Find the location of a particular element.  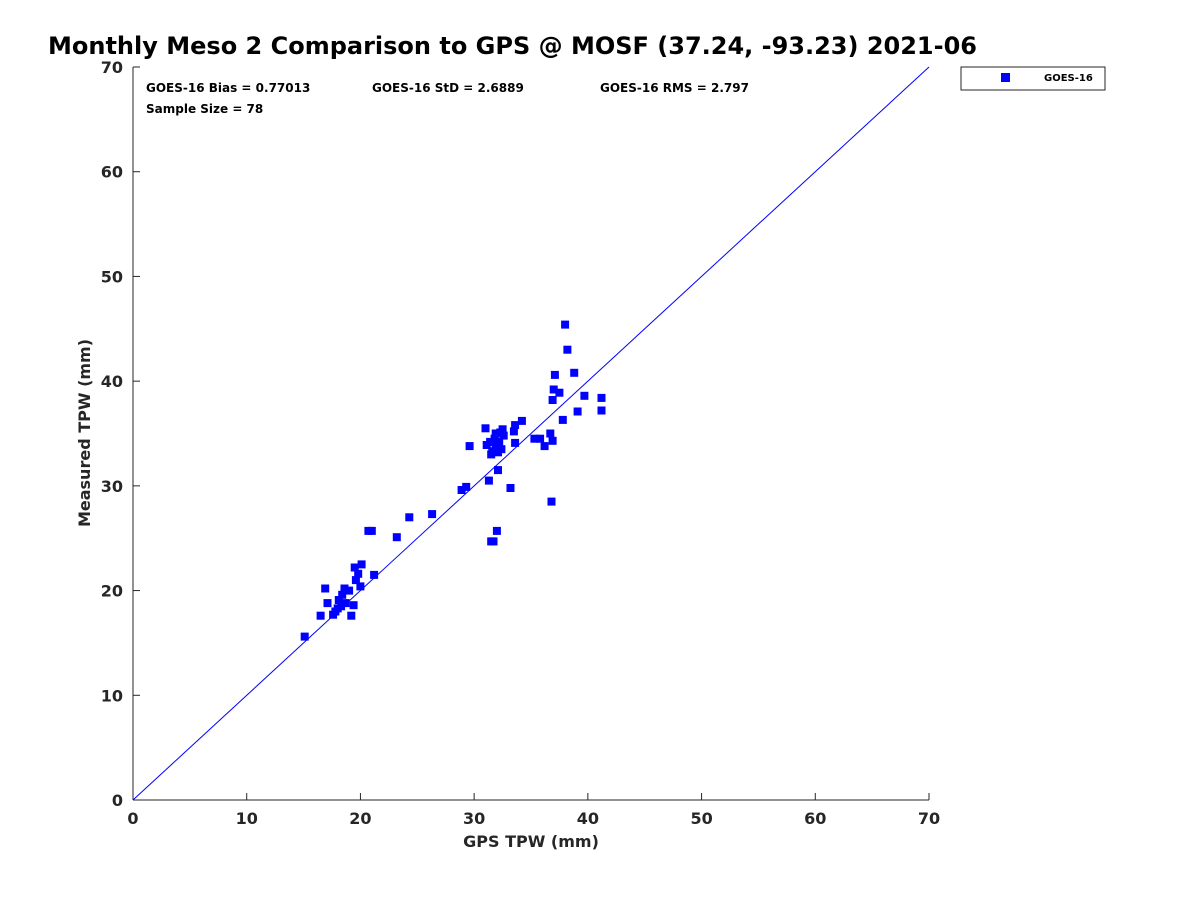

y-tick-label: 50 is located at coordinates (112, 276).